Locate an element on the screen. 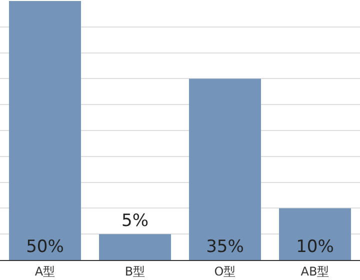 This screenshot has width=360, height=280. data-label: 5% is located at coordinates (135, 221).